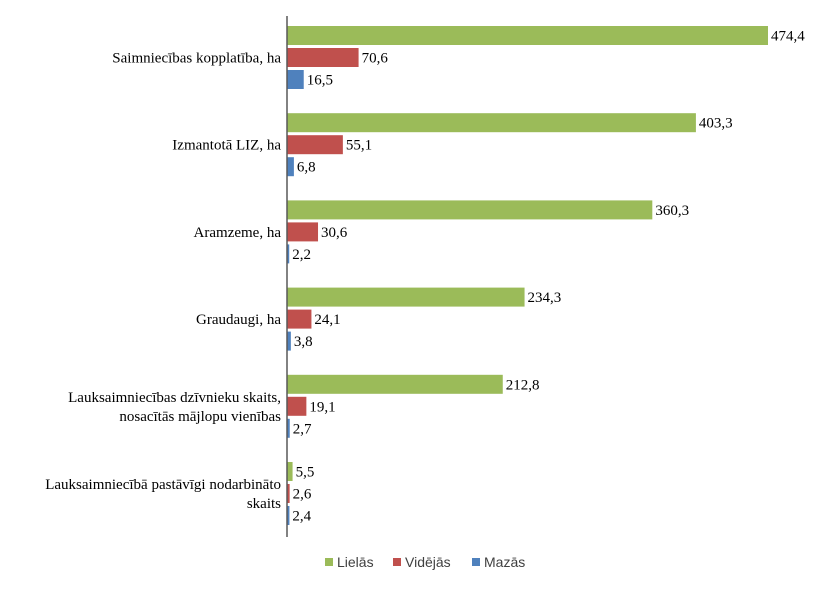 This screenshot has height=613, width=814. What do you see at coordinates (355, 562) in the screenshot?
I see `legend-label: Lielās` at bounding box center [355, 562].